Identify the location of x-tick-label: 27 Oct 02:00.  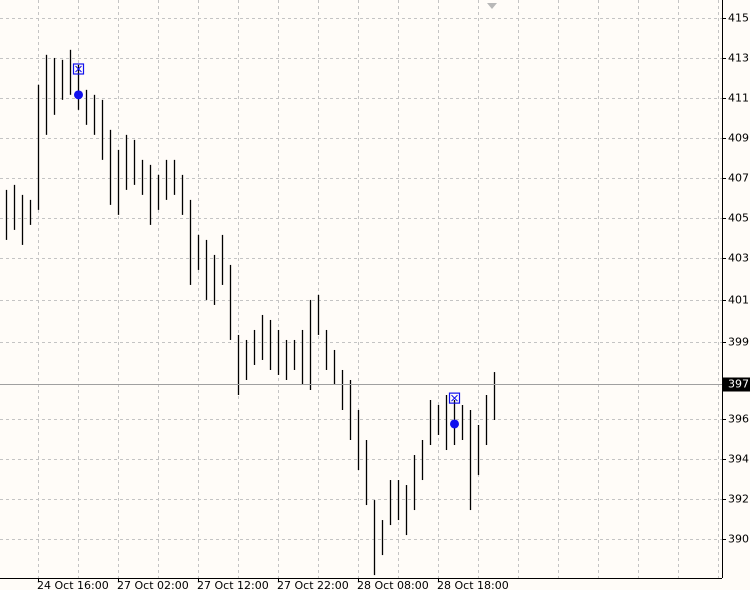
(153, 584).